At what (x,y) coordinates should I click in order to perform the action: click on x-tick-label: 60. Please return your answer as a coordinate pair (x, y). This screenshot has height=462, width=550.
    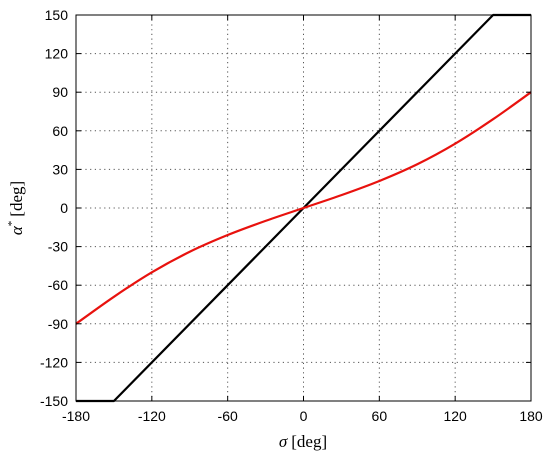
    Looking at the image, I should click on (380, 416).